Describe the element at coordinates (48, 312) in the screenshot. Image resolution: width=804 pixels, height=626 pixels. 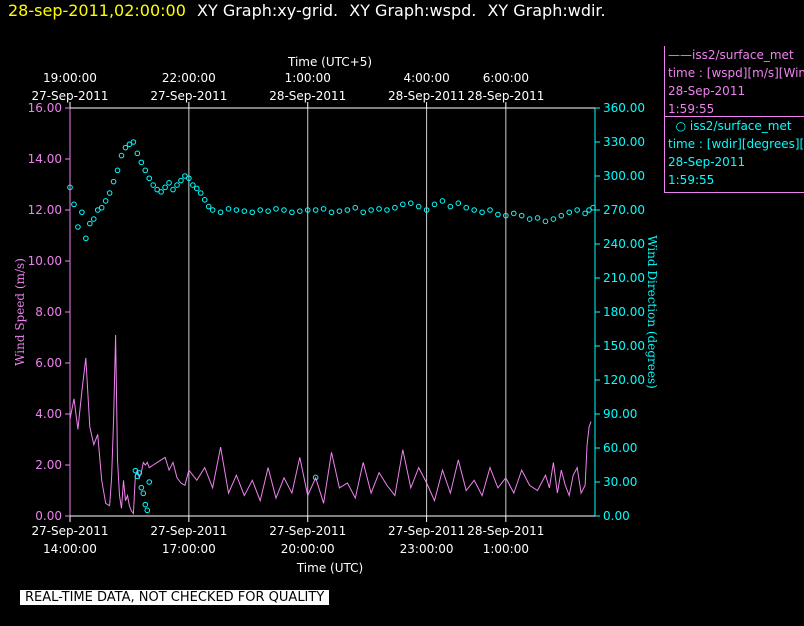
I see `left-tick-label: 8.00` at that location.